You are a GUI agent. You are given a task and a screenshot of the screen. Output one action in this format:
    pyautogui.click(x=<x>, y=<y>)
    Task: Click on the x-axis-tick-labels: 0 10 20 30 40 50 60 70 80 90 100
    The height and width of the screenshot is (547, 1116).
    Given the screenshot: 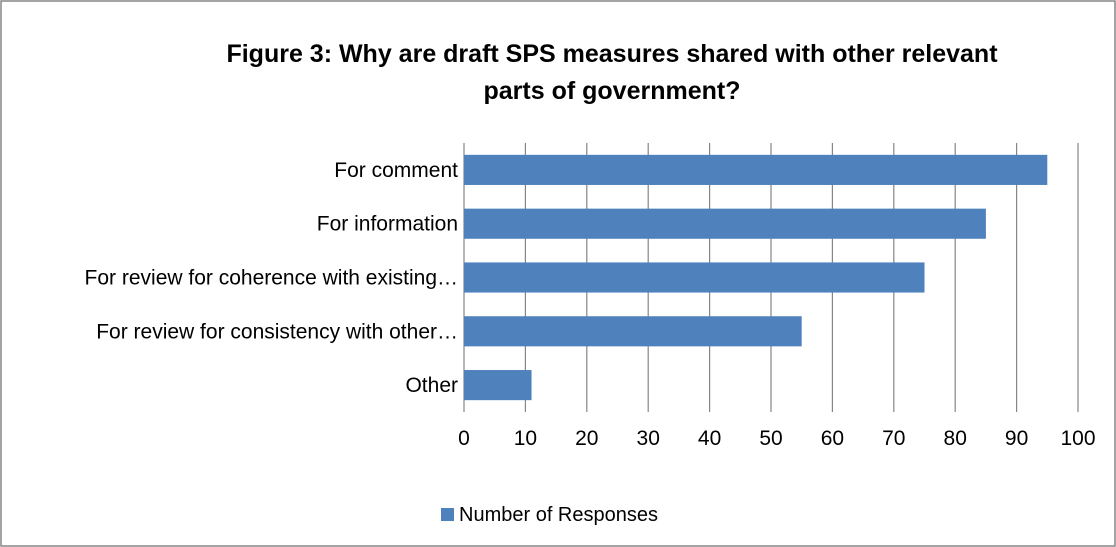 What is the action you would take?
    pyautogui.click(x=776, y=438)
    